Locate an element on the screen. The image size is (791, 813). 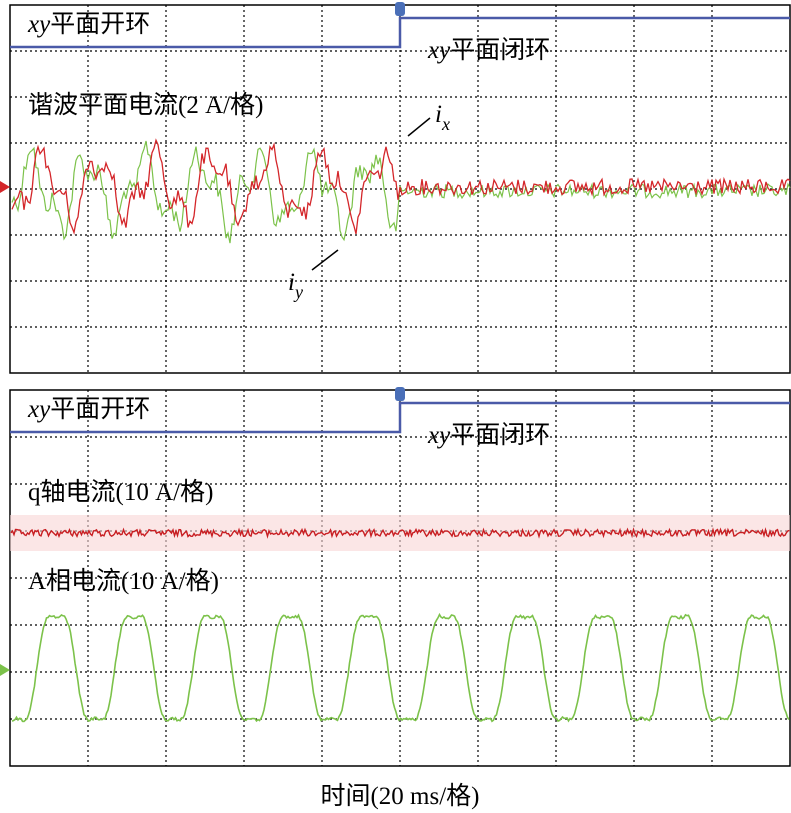
x-axis-label: 时间(20 ms/格) is located at coordinates (399, 796).